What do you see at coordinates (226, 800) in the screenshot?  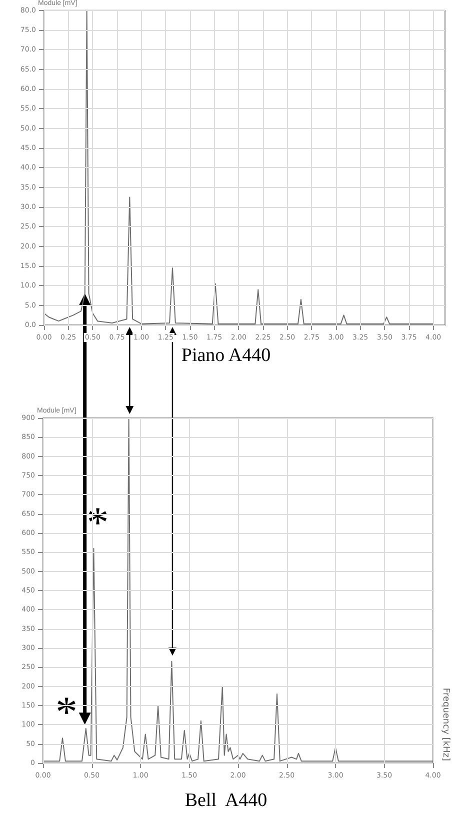 I see `text: Bell A440` at bounding box center [226, 800].